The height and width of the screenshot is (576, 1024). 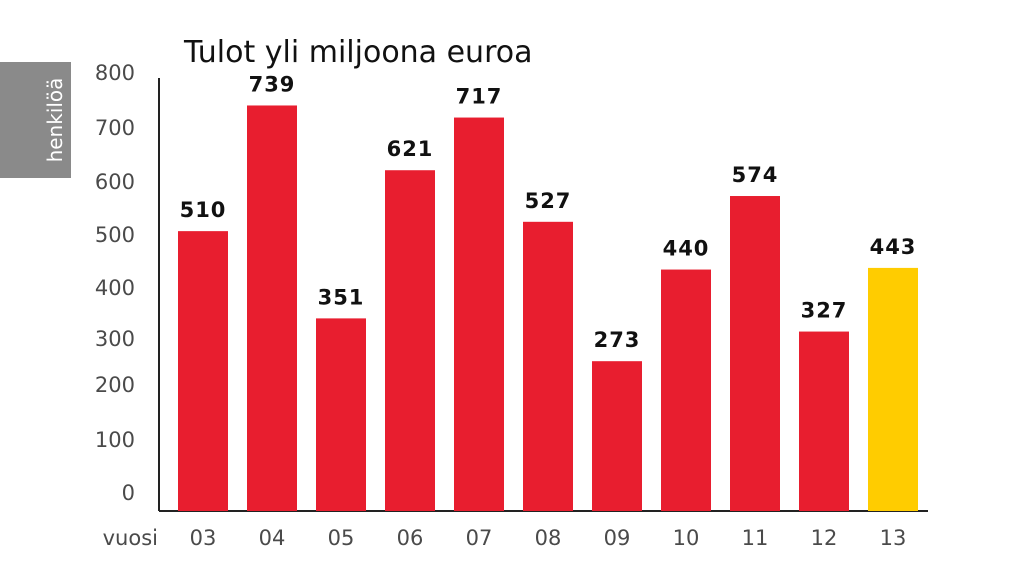 What do you see at coordinates (824, 538) in the screenshot?
I see `x-tick-label: 12` at bounding box center [824, 538].